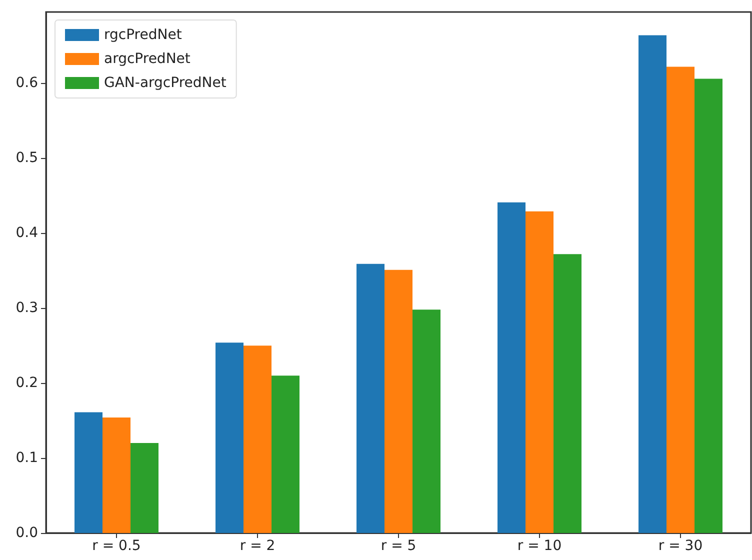 The height and width of the screenshot is (560, 752). I want to click on x-tick-label: r = 0.5, so click(116, 546).